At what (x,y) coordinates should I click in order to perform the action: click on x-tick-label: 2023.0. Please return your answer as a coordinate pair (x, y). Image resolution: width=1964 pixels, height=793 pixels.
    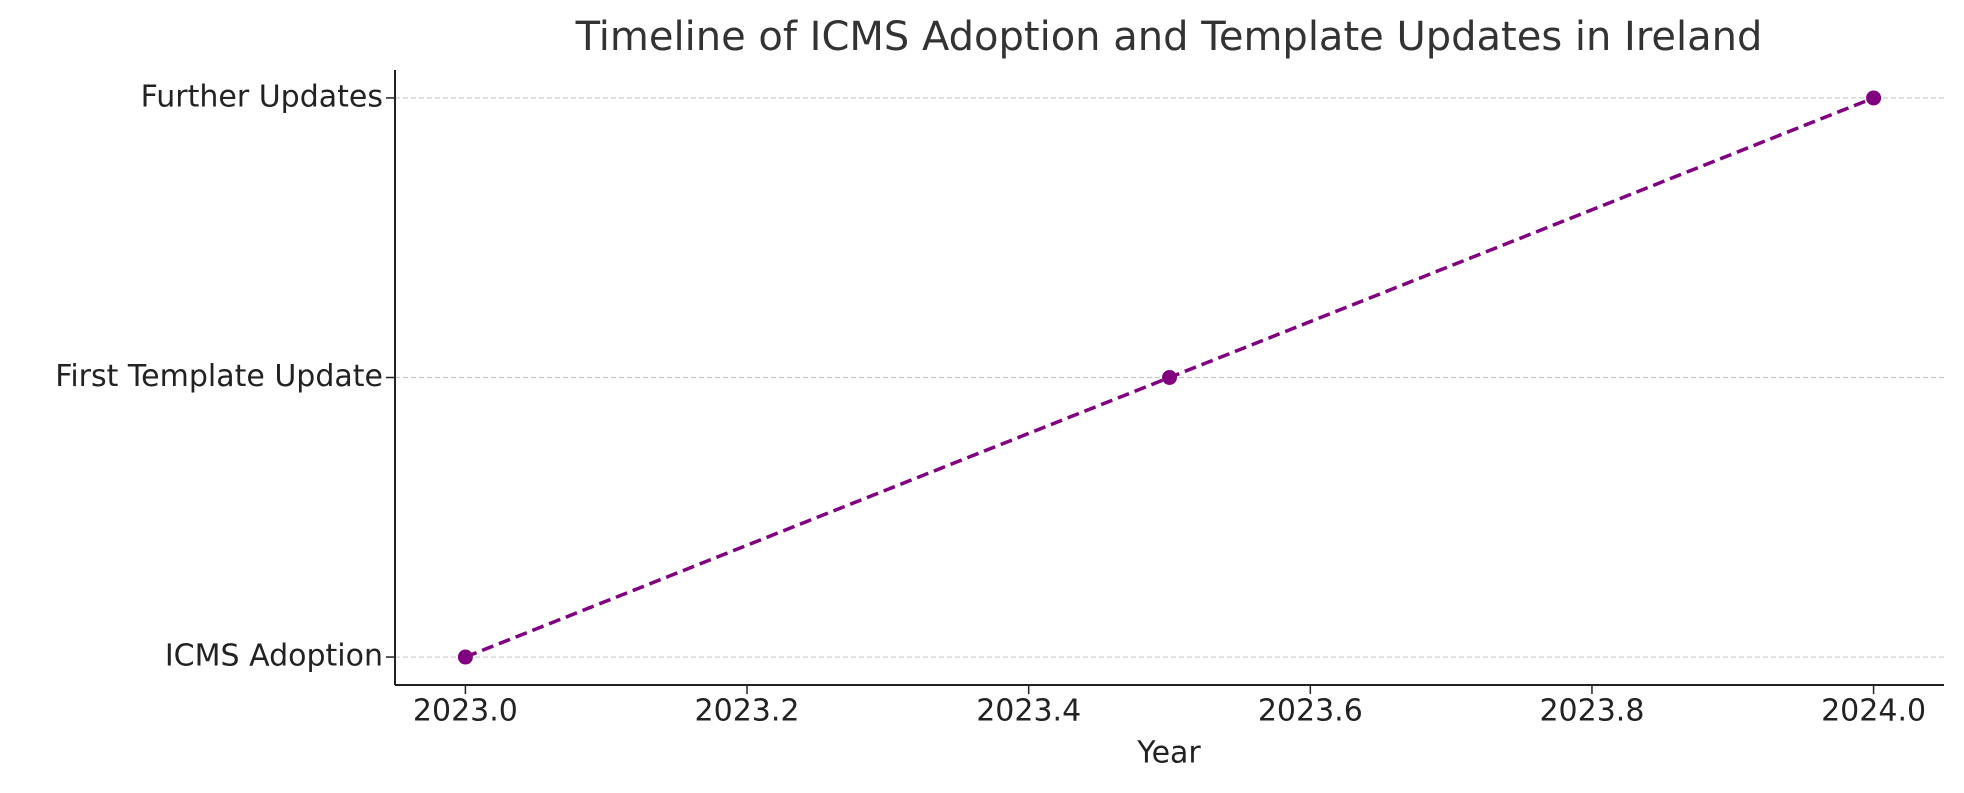
    Looking at the image, I should click on (465, 711).